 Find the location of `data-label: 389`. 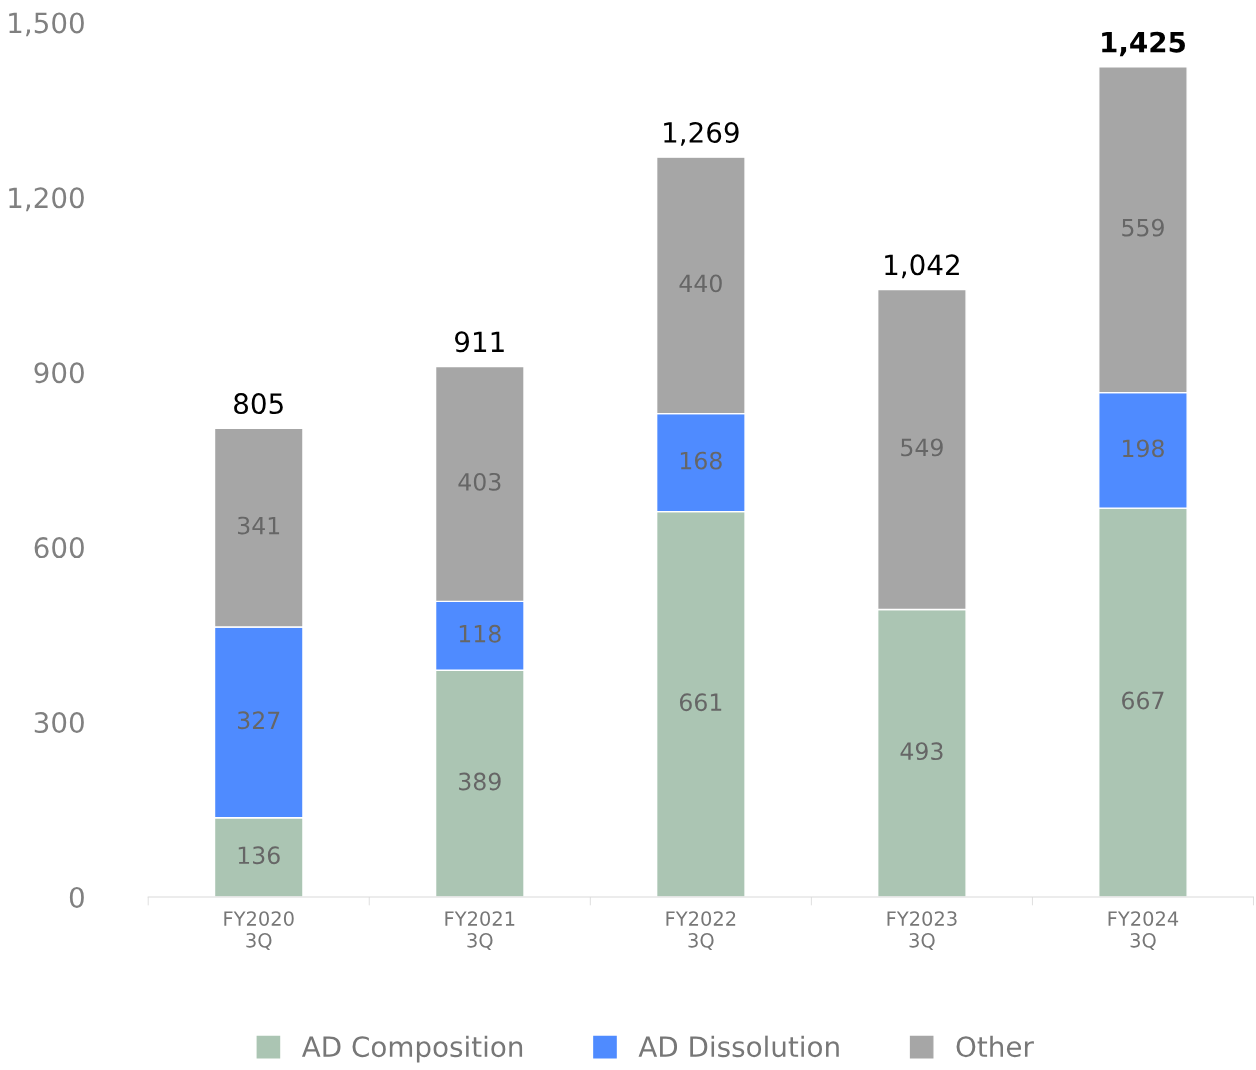

data-label: 389 is located at coordinates (480, 781).